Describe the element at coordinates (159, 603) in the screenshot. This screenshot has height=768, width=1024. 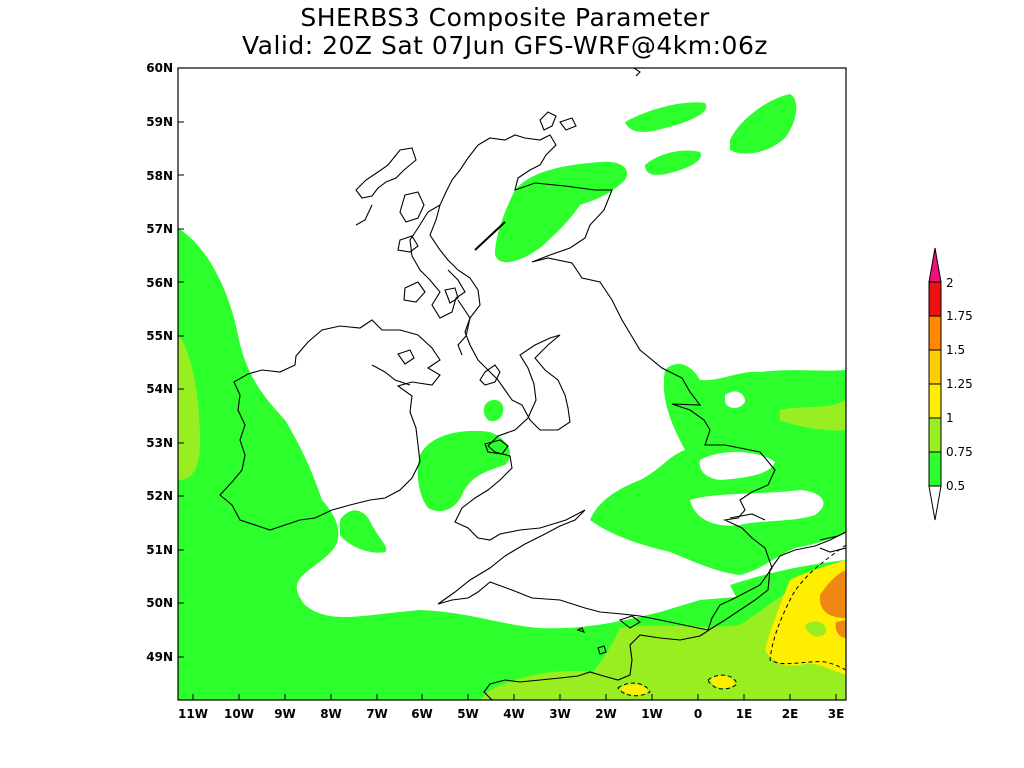
I see `lat-label: 50N` at that location.